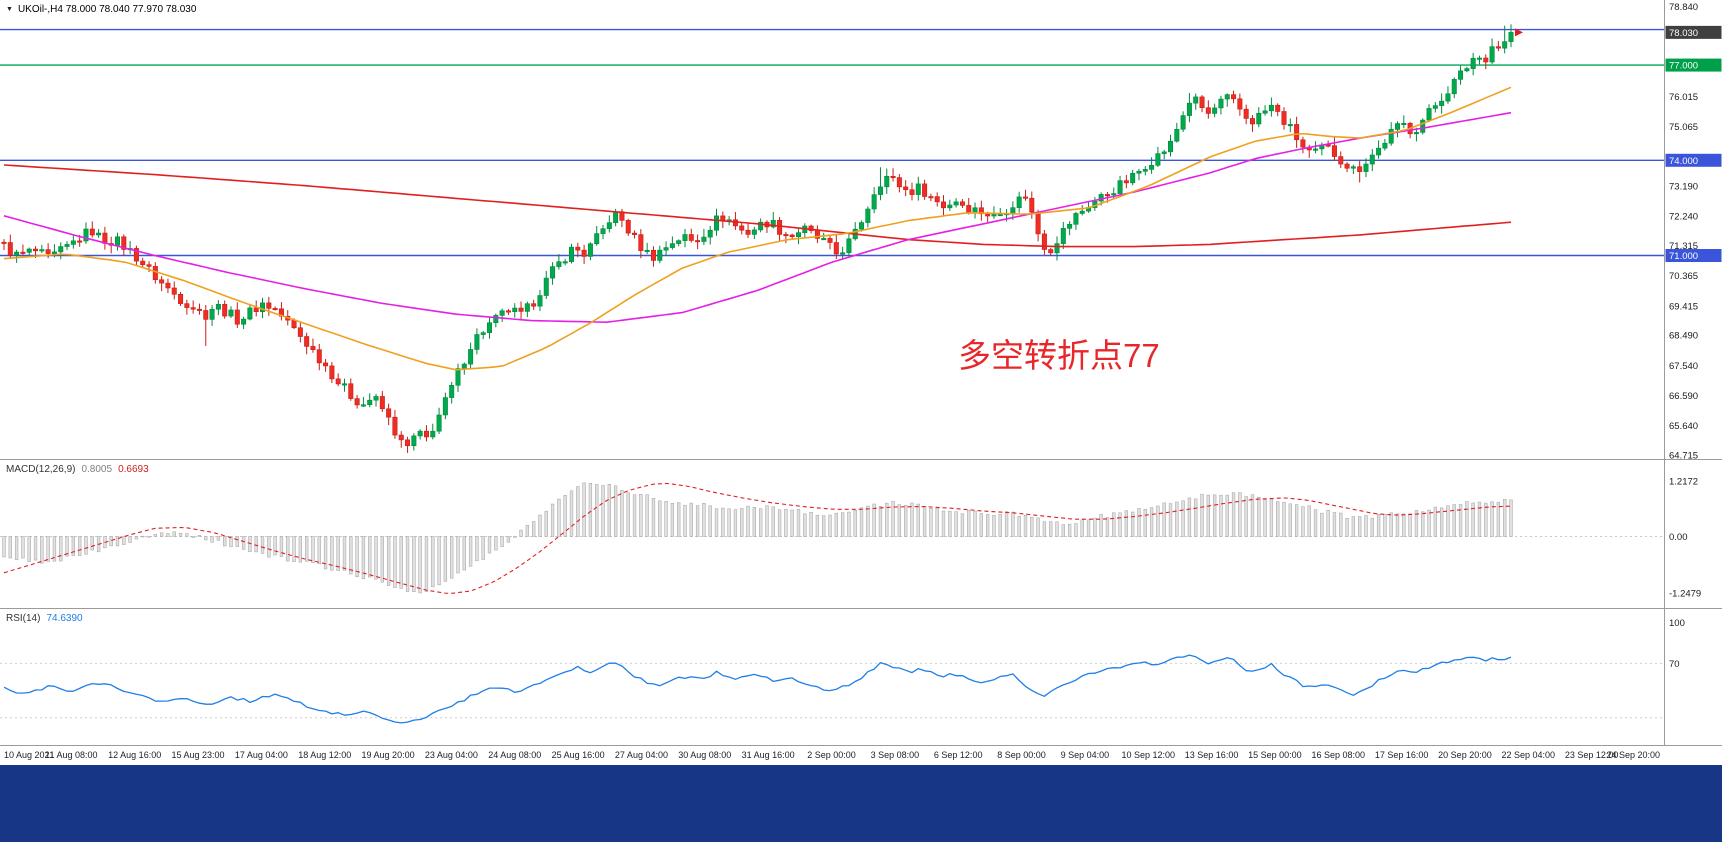 Image resolution: width=1722 pixels, height=842 pixels. Describe the element at coordinates (757, 689) in the screenshot. I see `rsi-line` at that location.